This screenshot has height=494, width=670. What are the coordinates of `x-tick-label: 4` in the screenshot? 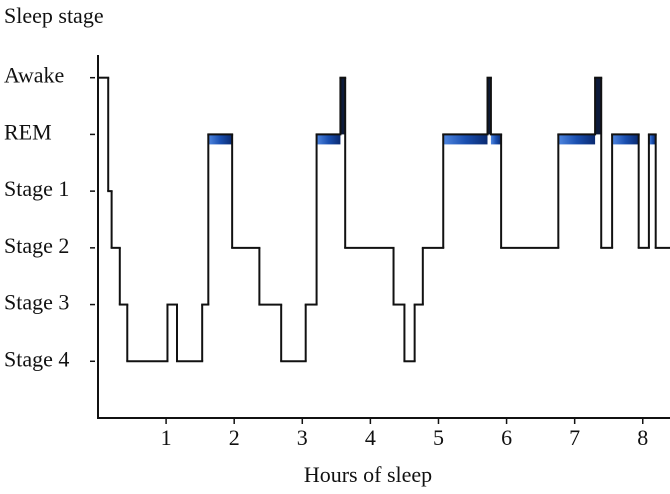 It's located at (370, 437).